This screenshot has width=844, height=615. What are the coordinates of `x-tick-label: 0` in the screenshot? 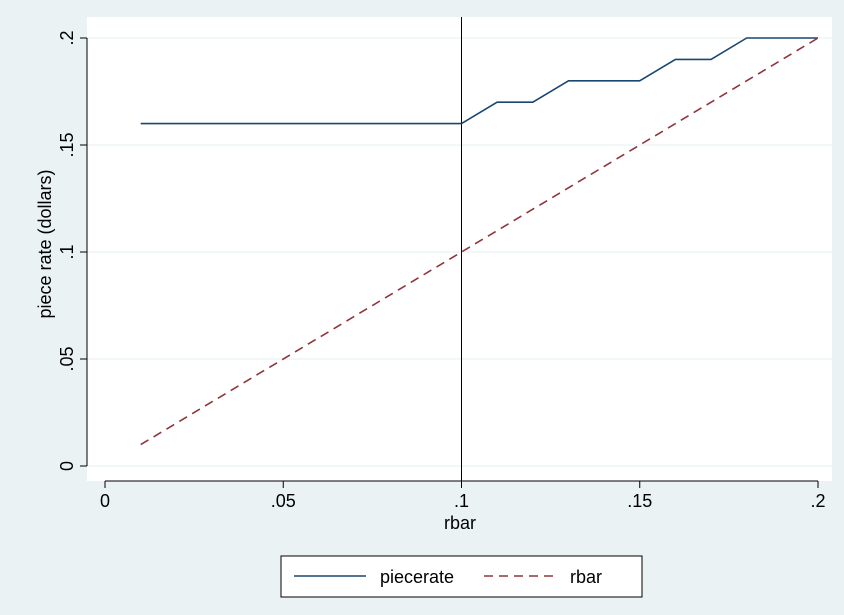 It's located at (105, 501).